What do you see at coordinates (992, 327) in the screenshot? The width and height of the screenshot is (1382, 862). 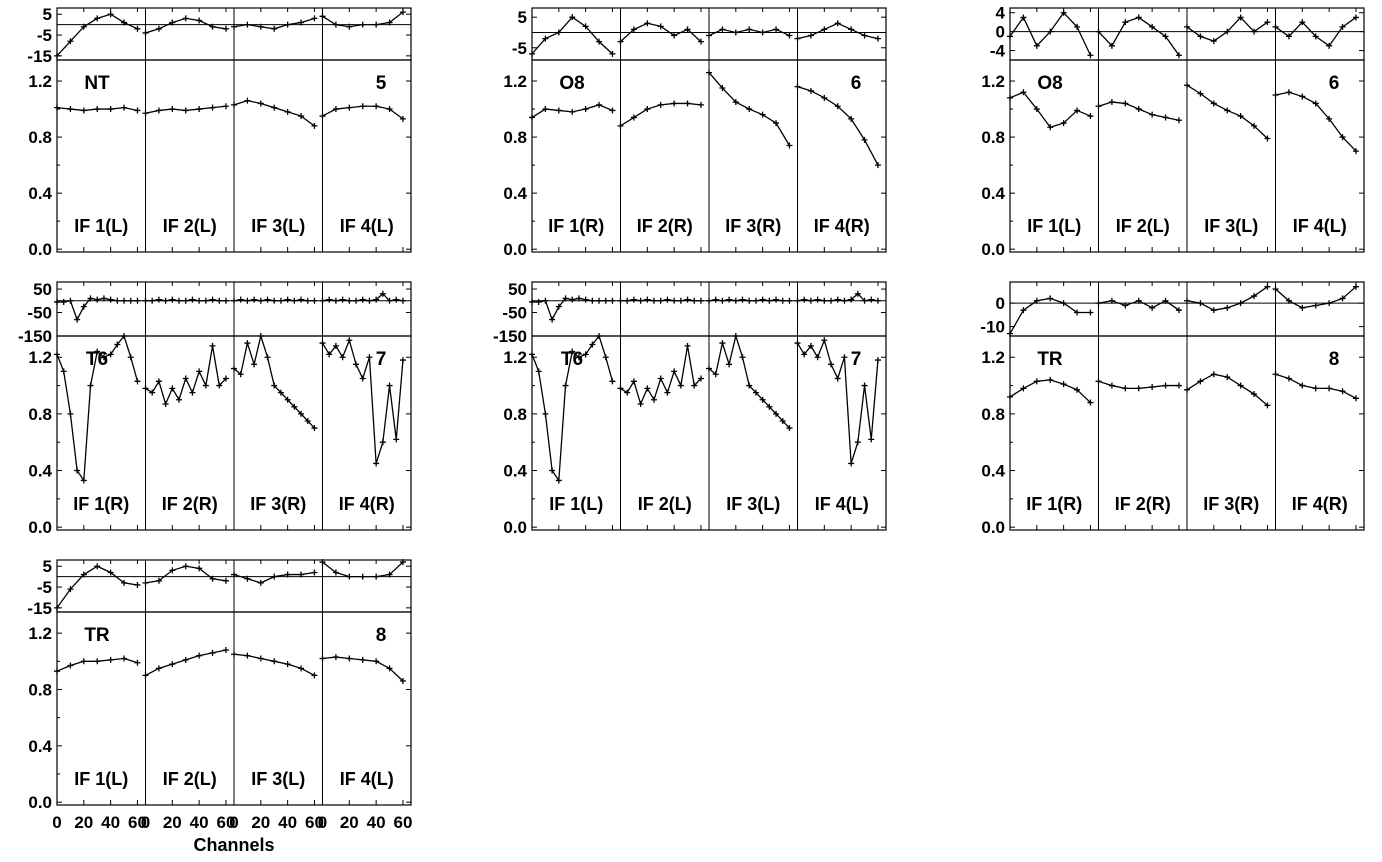 I see `phase-tick-label: -10` at bounding box center [992, 327].